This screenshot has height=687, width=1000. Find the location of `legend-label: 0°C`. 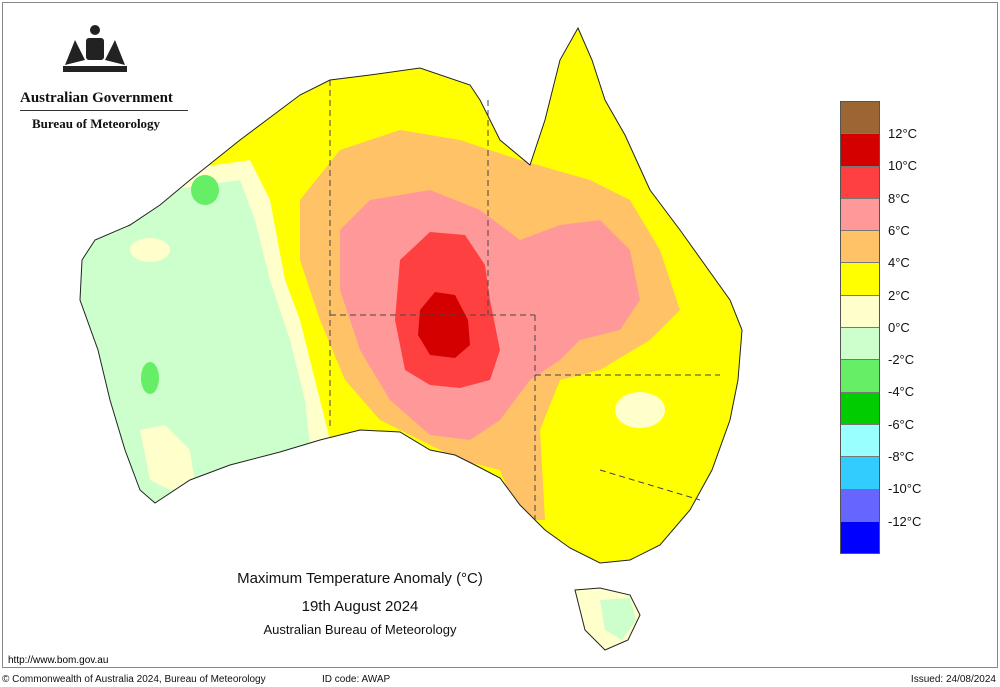

legend-label: 0°C is located at coordinates (899, 327).